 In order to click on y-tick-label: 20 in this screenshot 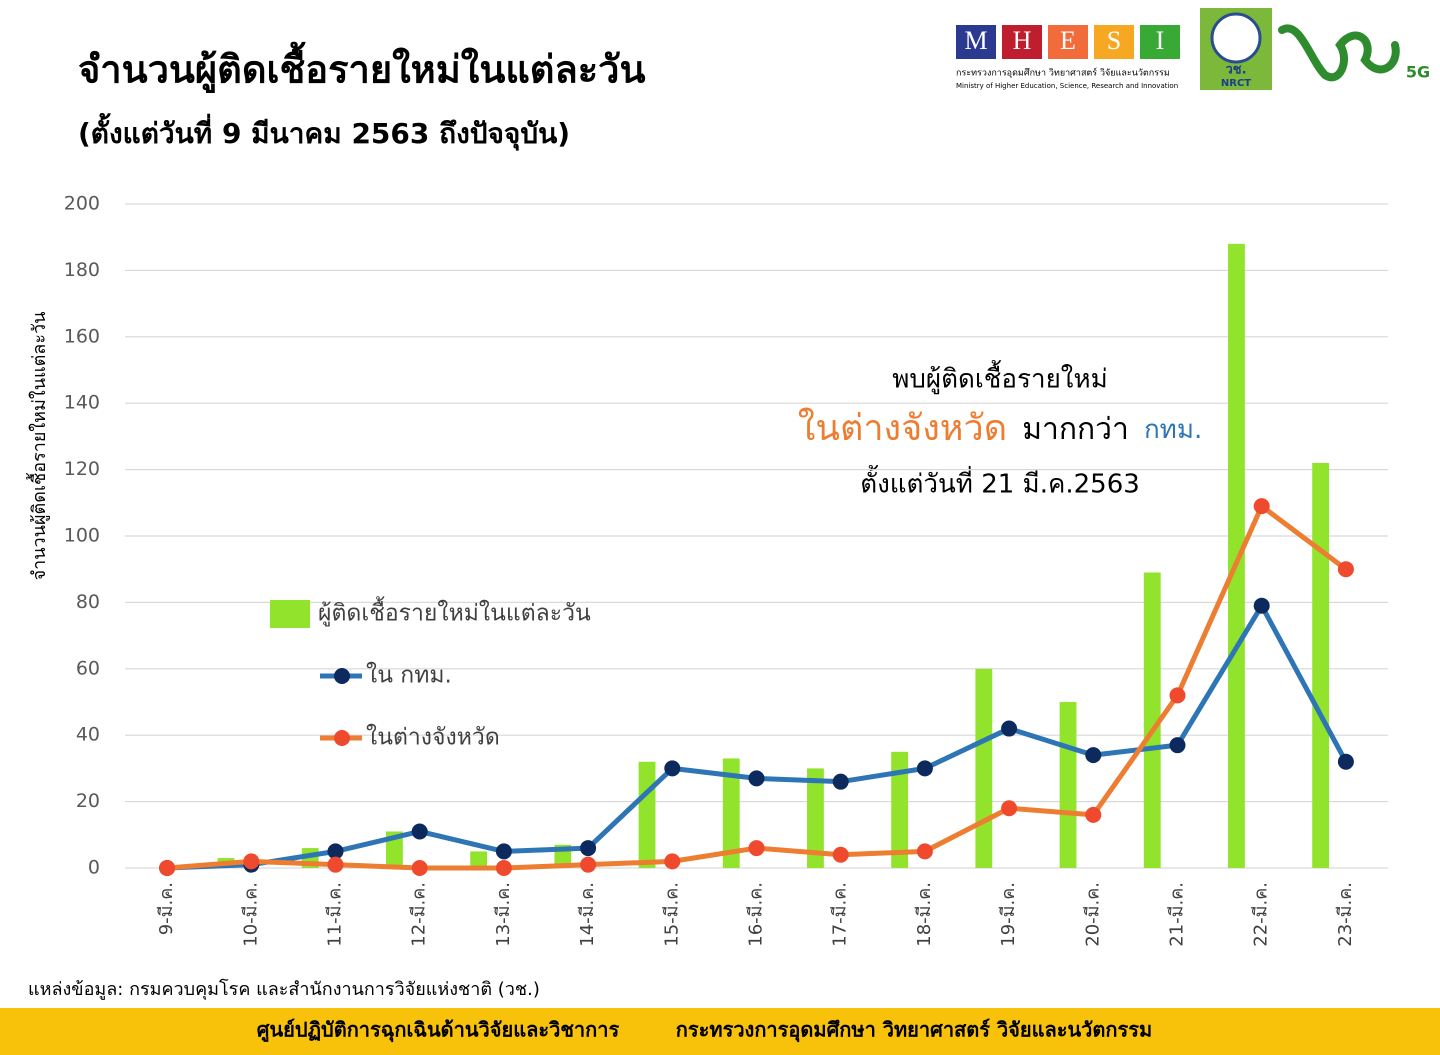, I will do `click(88, 801)`.